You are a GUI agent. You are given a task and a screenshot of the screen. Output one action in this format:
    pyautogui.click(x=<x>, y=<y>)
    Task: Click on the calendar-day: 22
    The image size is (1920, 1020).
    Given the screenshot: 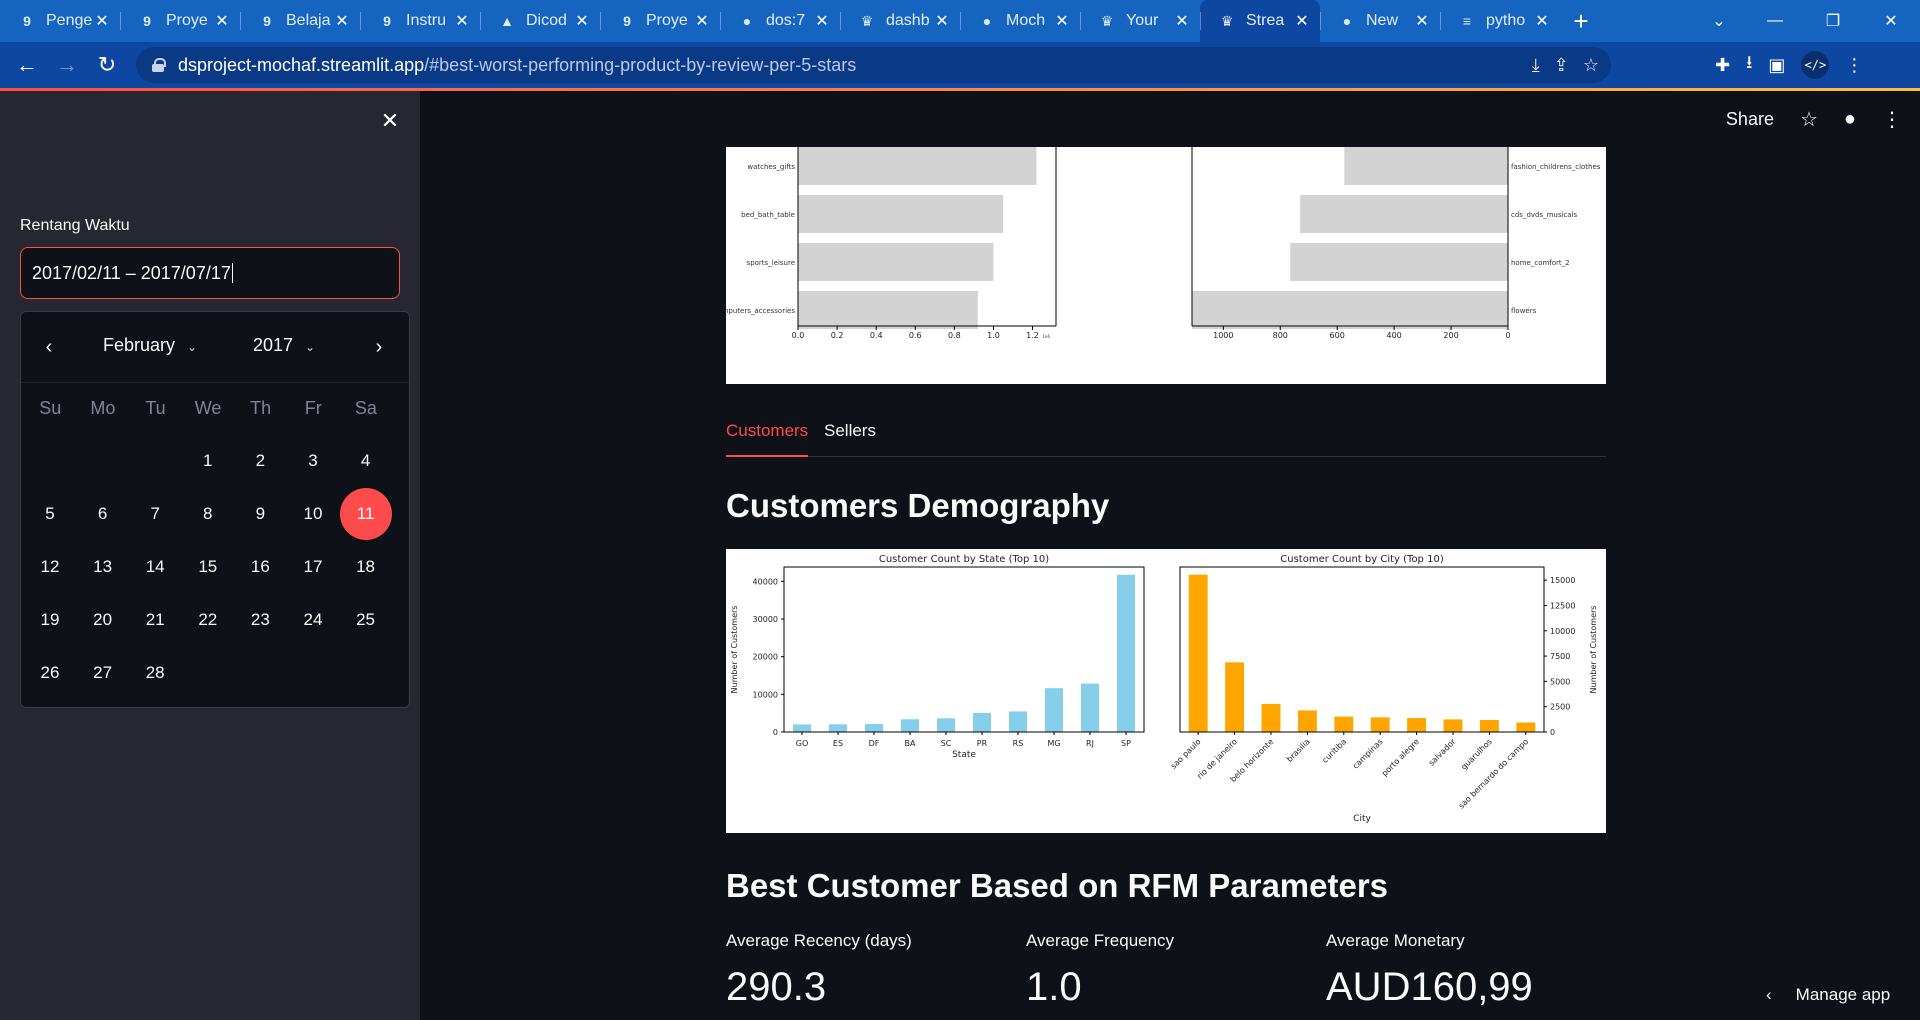 What is the action you would take?
    pyautogui.click(x=208, y=619)
    